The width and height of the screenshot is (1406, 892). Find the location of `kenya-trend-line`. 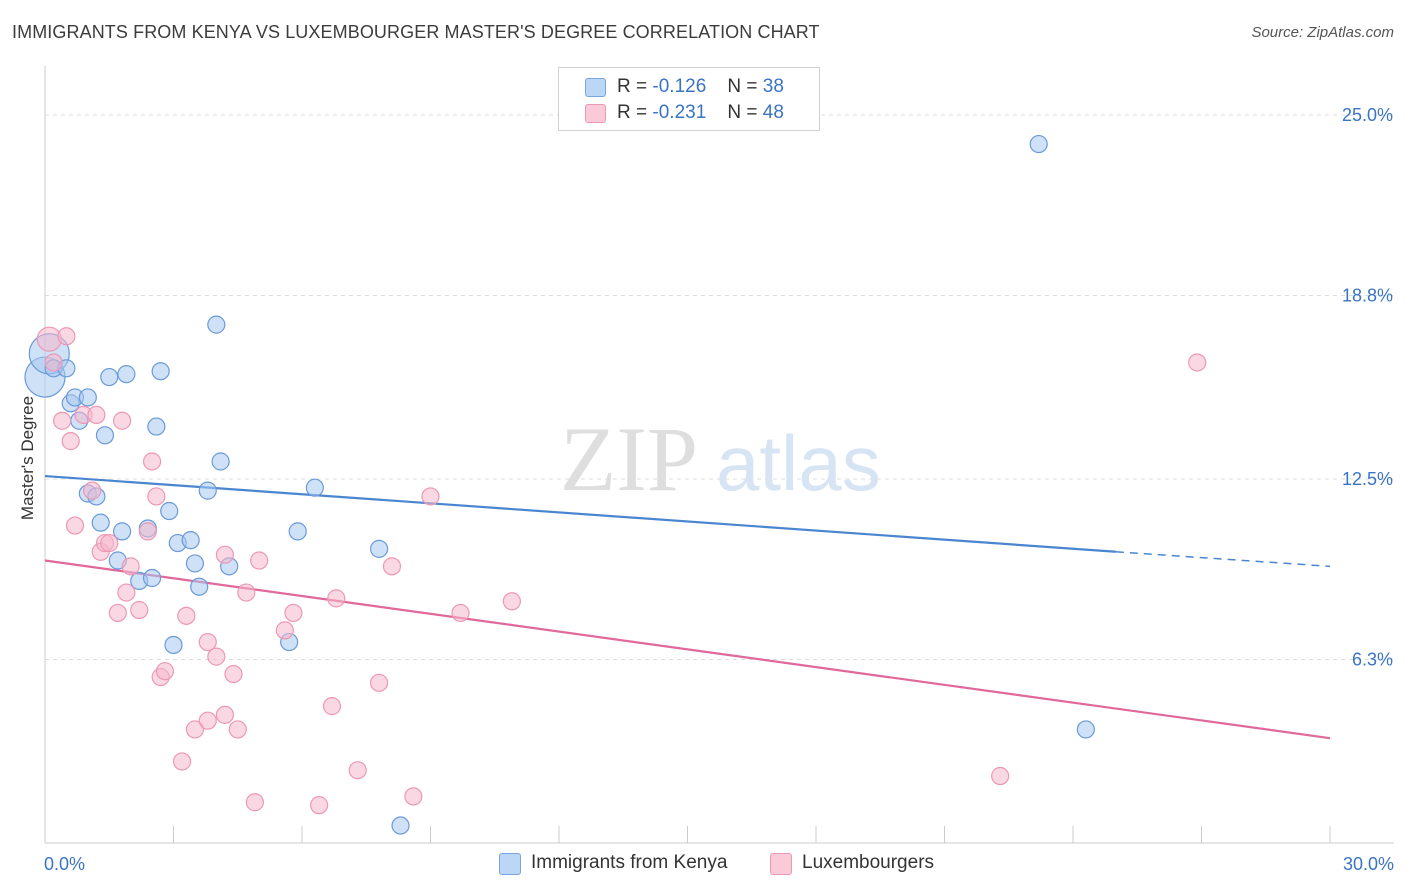

kenya-trend-line is located at coordinates (580, 513).